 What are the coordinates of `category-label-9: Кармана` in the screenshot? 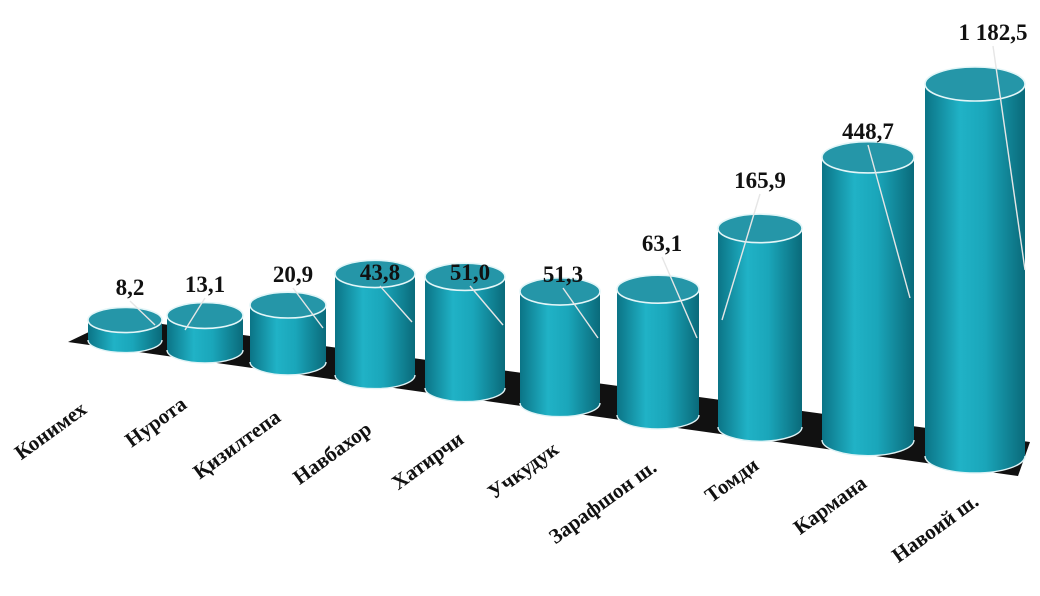 It's located at (830, 504).